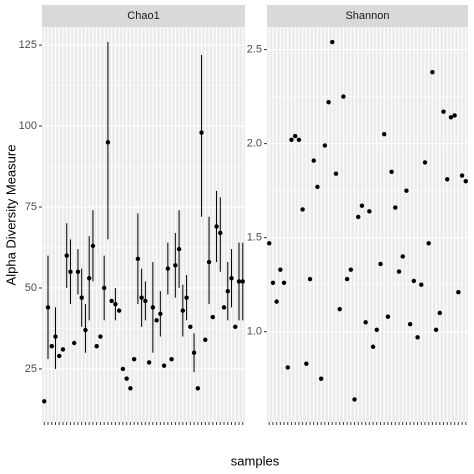 The height and width of the screenshot is (474, 474). I want to click on y-tick-label: 1.0, so click(254, 332).